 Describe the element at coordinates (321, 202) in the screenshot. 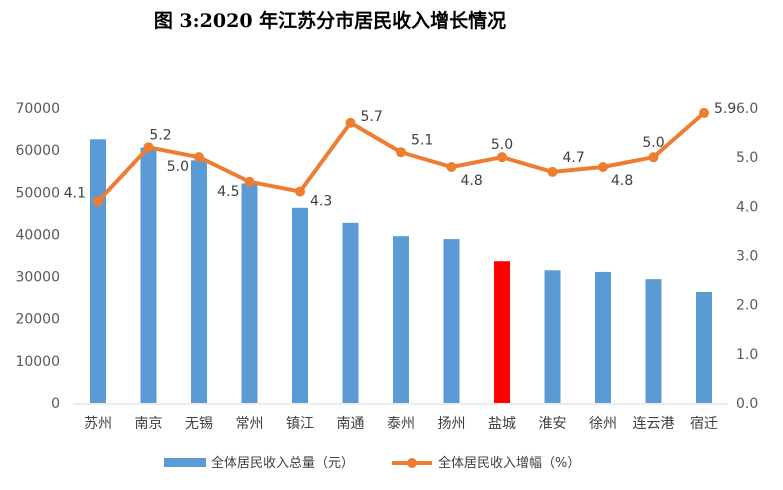

I see `growth-data-label: 4.3` at that location.